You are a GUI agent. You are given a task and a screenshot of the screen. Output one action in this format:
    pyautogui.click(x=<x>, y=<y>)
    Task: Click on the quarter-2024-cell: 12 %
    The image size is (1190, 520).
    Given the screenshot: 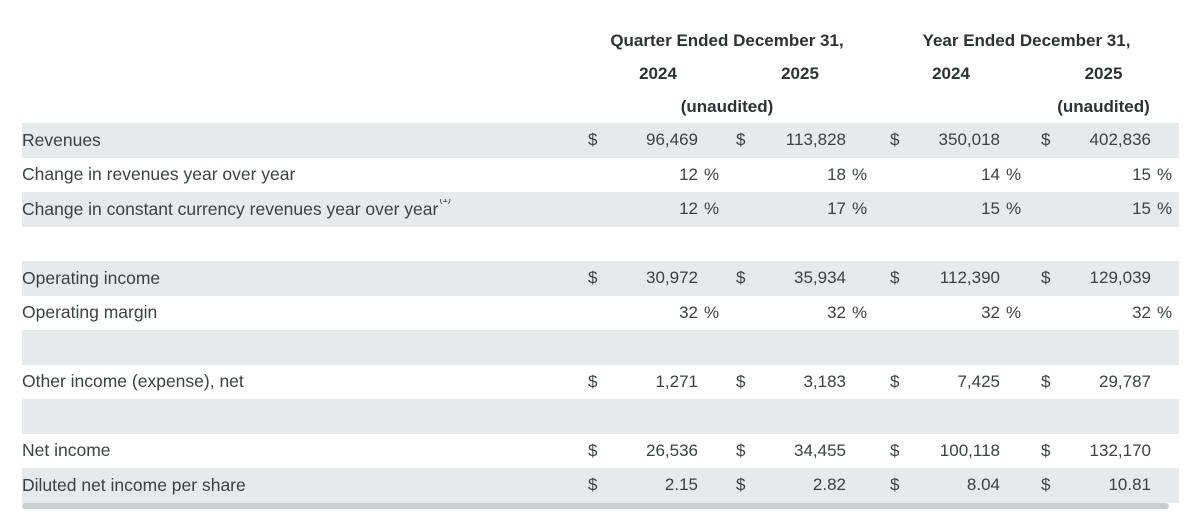 What is the action you would take?
    pyautogui.click(x=657, y=209)
    